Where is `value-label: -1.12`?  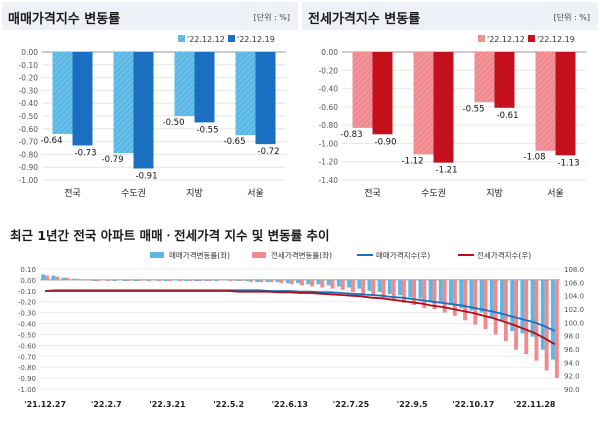
value-label: -1.12 is located at coordinates (413, 161).